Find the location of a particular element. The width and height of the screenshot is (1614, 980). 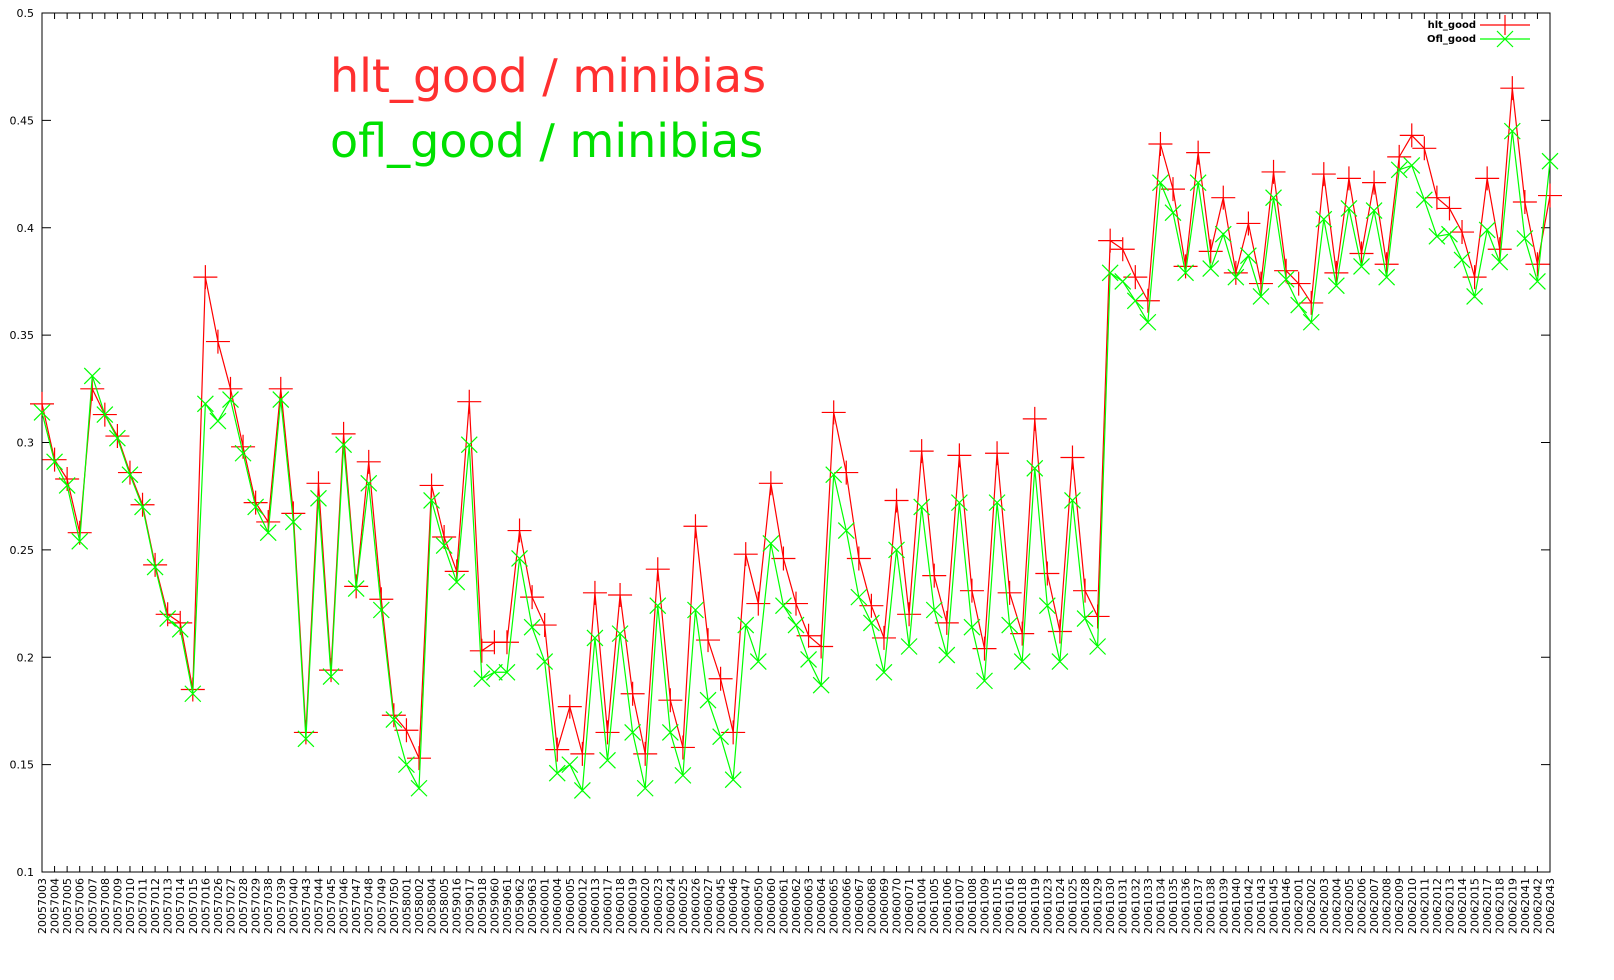

x-tick-label: 20061034 is located at coordinates (1160, 906).